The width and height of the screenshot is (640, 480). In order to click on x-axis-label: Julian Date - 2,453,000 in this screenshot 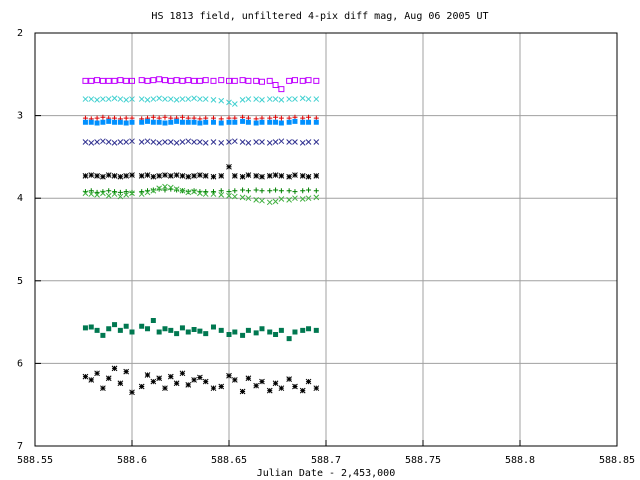, I will do `click(326, 473)`.